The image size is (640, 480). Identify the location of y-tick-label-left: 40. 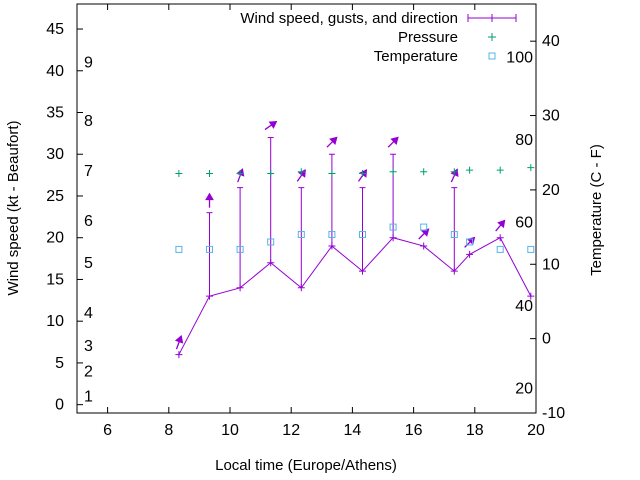
(55, 71).